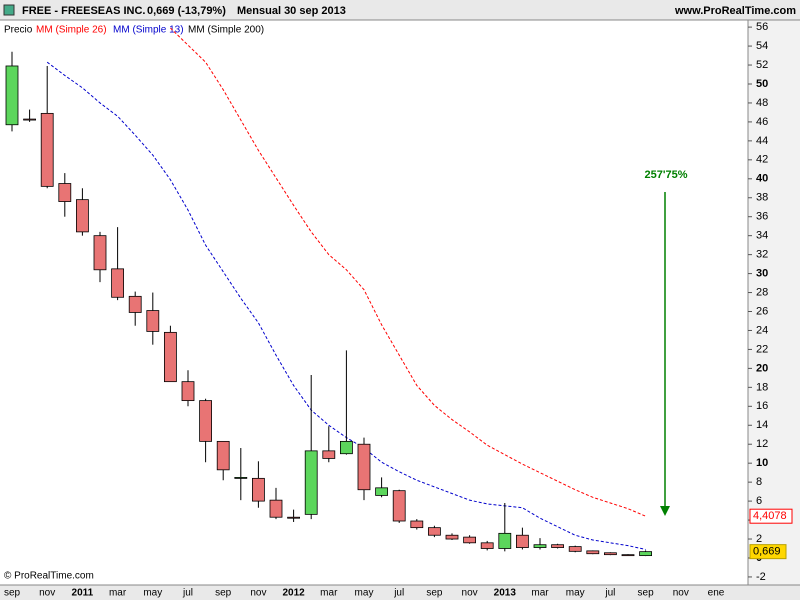 Image resolution: width=800 pixels, height=600 pixels. What do you see at coordinates (762, 349) in the screenshot?
I see `y-tick-label: 22` at bounding box center [762, 349].